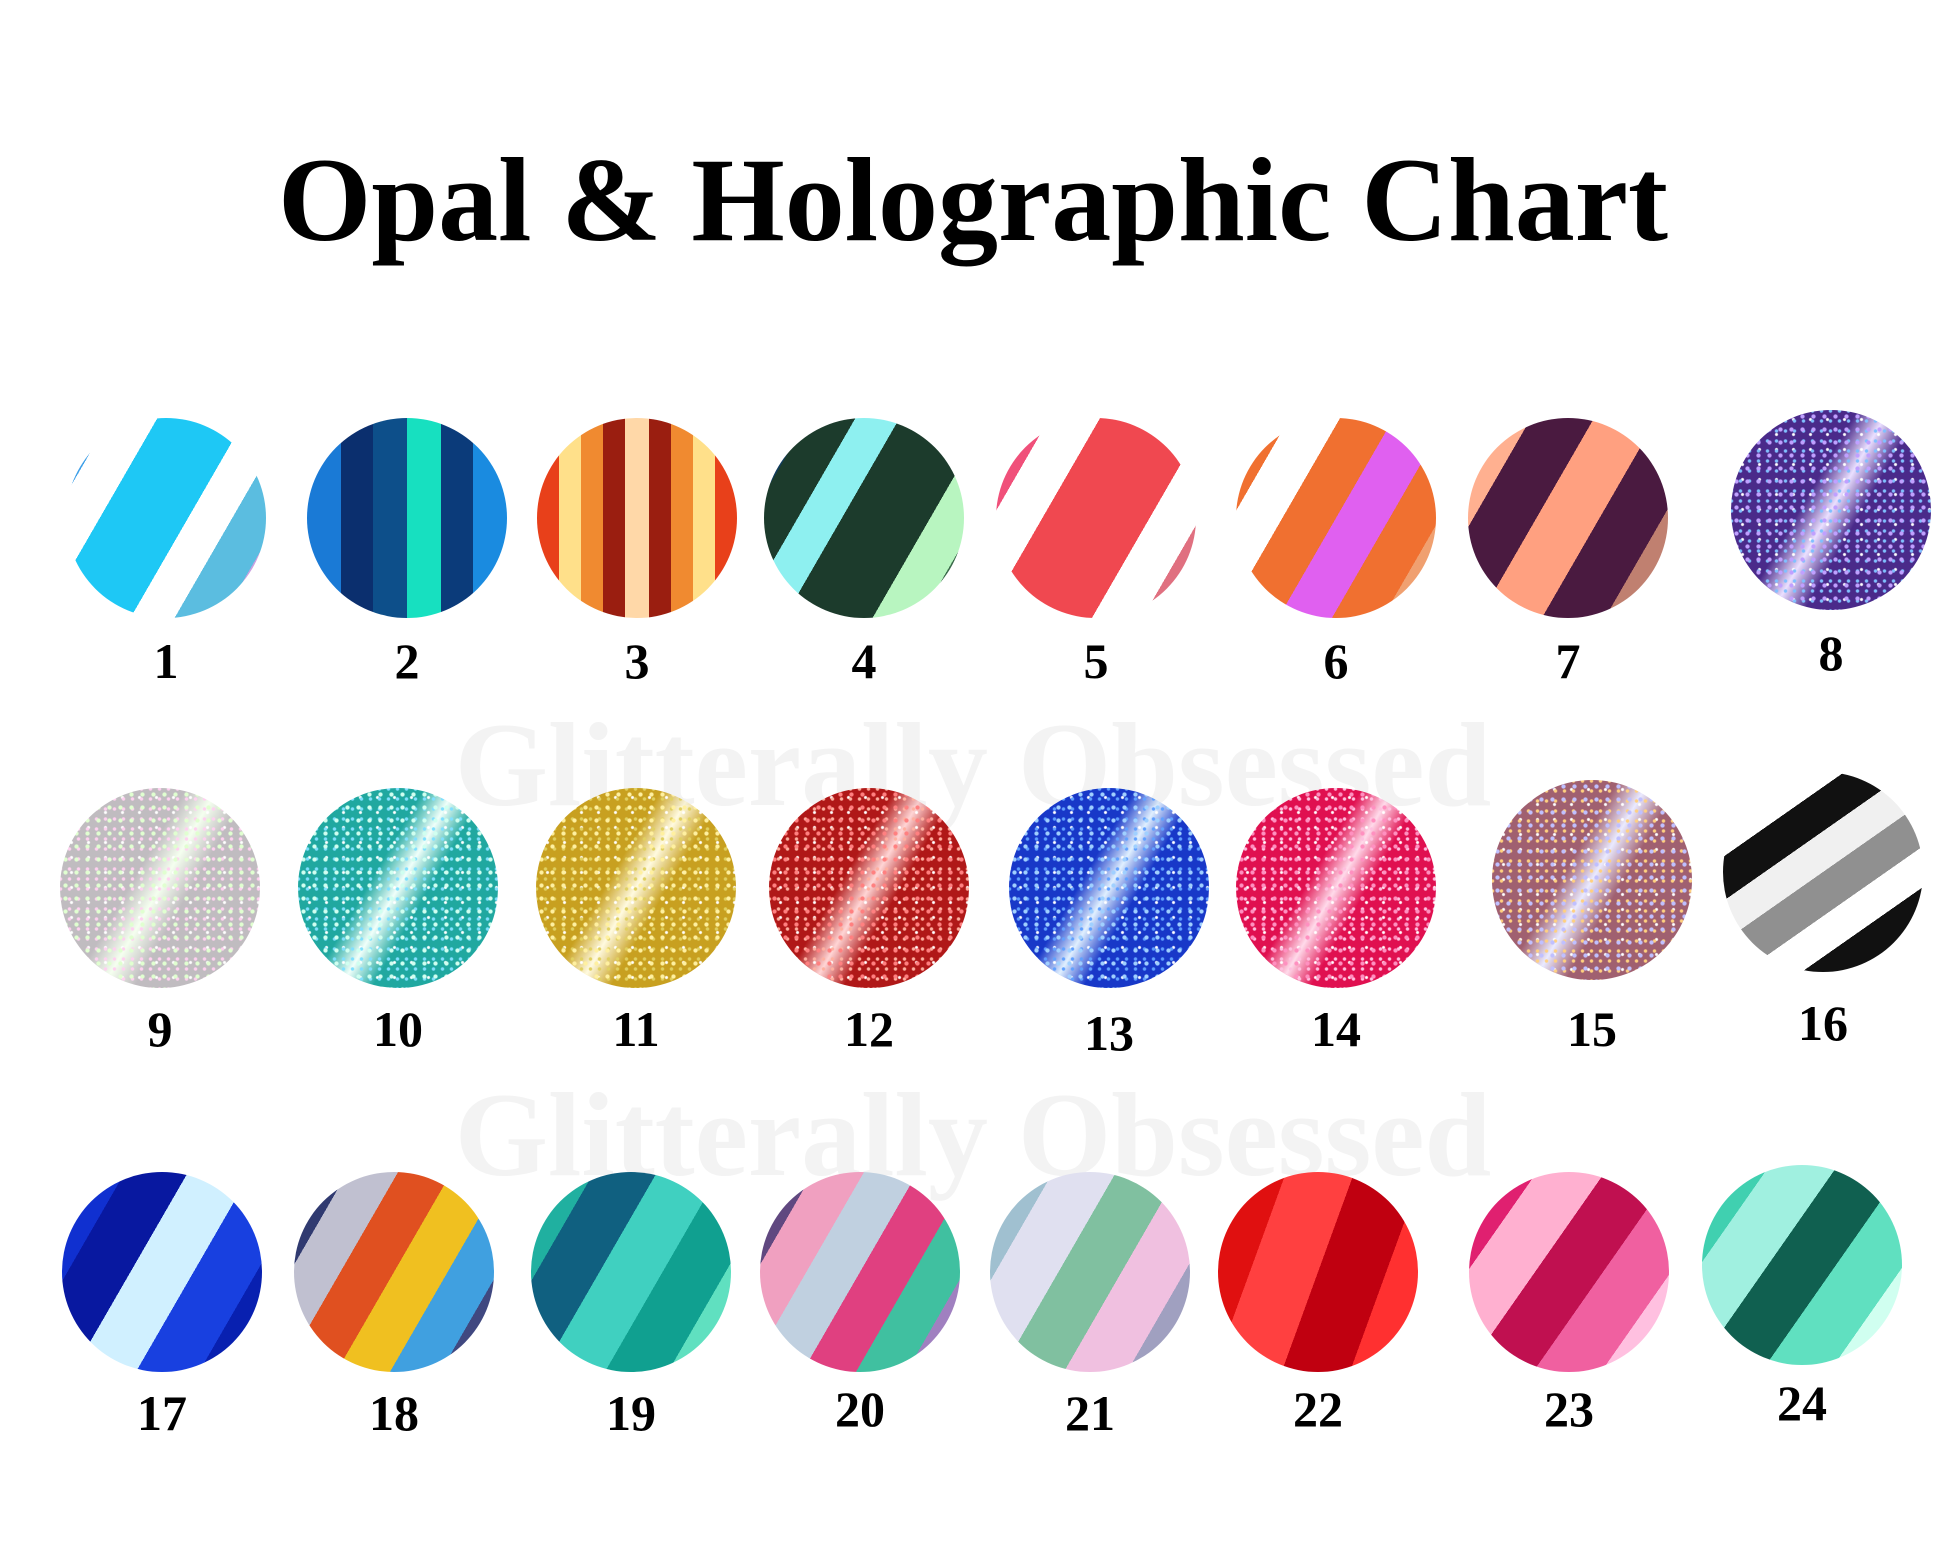 This screenshot has height=1557, width=1946. Describe the element at coordinates (1336, 661) in the screenshot. I see `swatch-number: 6` at that location.